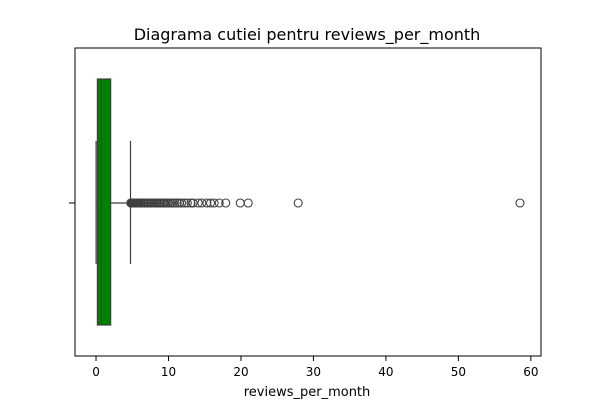 The height and width of the screenshot is (400, 600). I want to click on x-tick-label: 20, so click(240, 372).